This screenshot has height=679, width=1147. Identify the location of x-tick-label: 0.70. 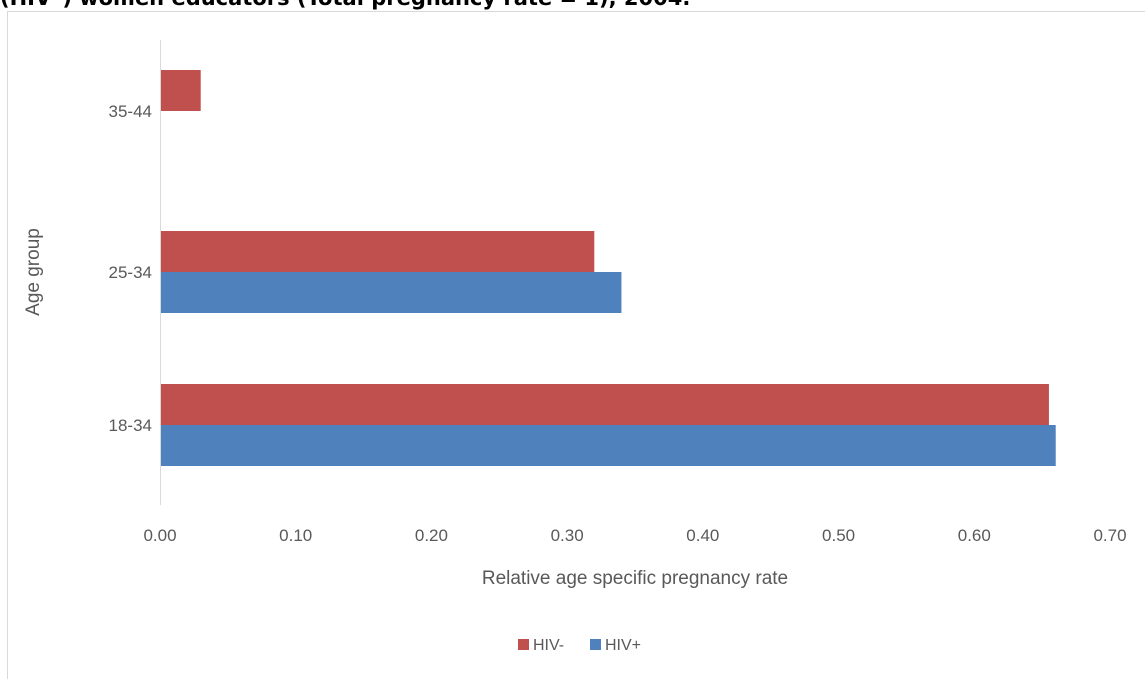
(1109, 535).